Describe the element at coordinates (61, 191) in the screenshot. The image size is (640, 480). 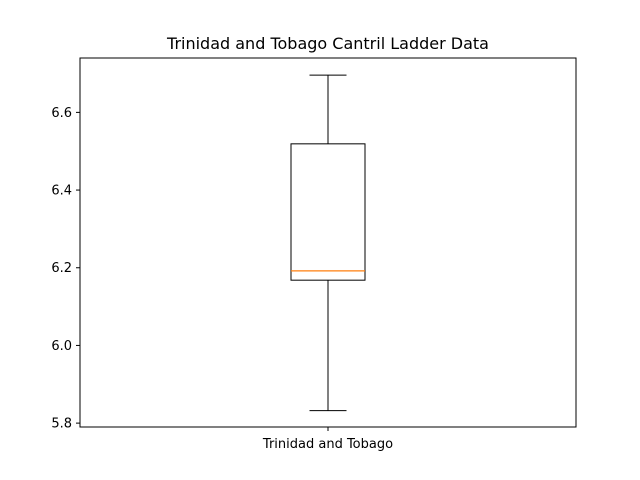
I see `y-tick-label: 6.4` at that location.